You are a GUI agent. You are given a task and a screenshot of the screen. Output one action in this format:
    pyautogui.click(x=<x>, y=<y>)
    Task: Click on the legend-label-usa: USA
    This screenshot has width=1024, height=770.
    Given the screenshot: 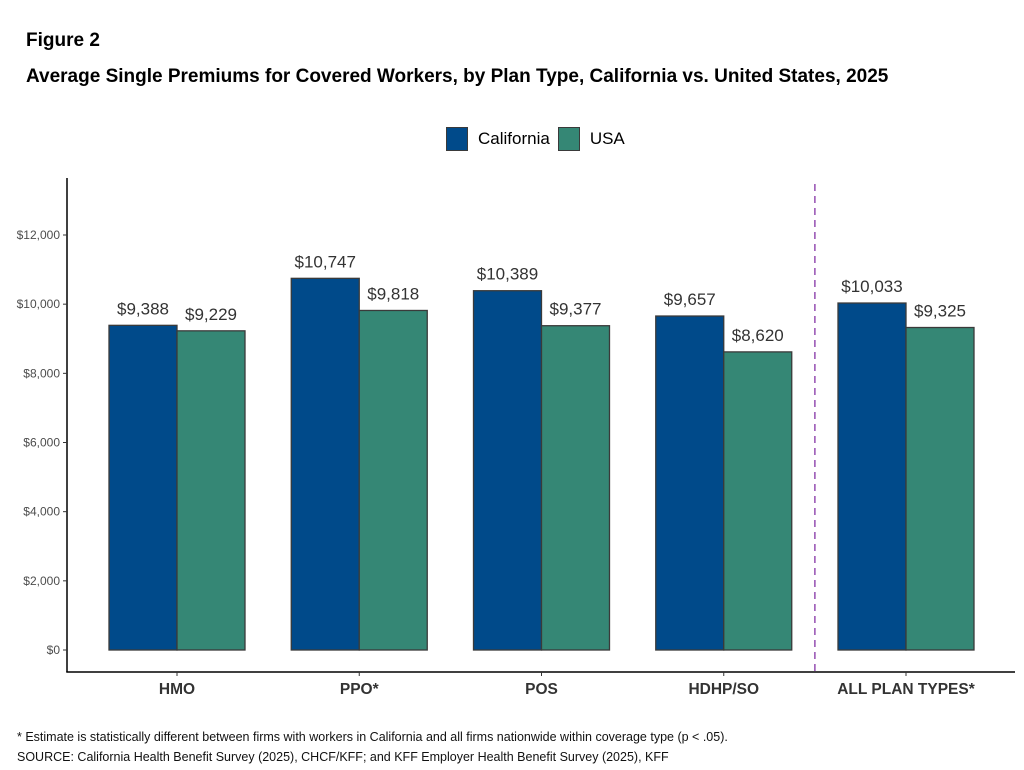 What is the action you would take?
    pyautogui.click(x=607, y=138)
    